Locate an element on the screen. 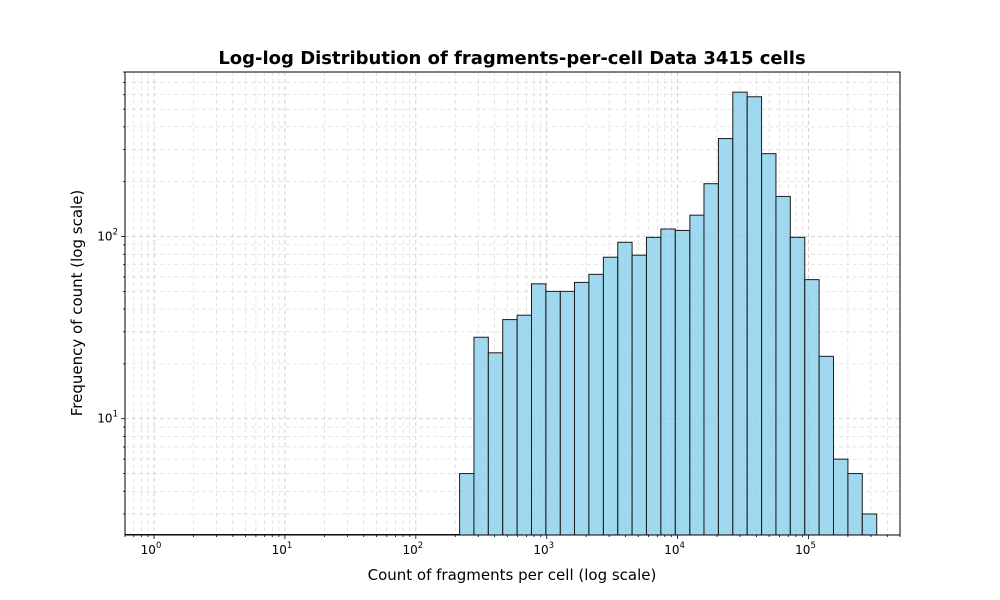  y-tick-label: 10¹ is located at coordinates (107, 418).